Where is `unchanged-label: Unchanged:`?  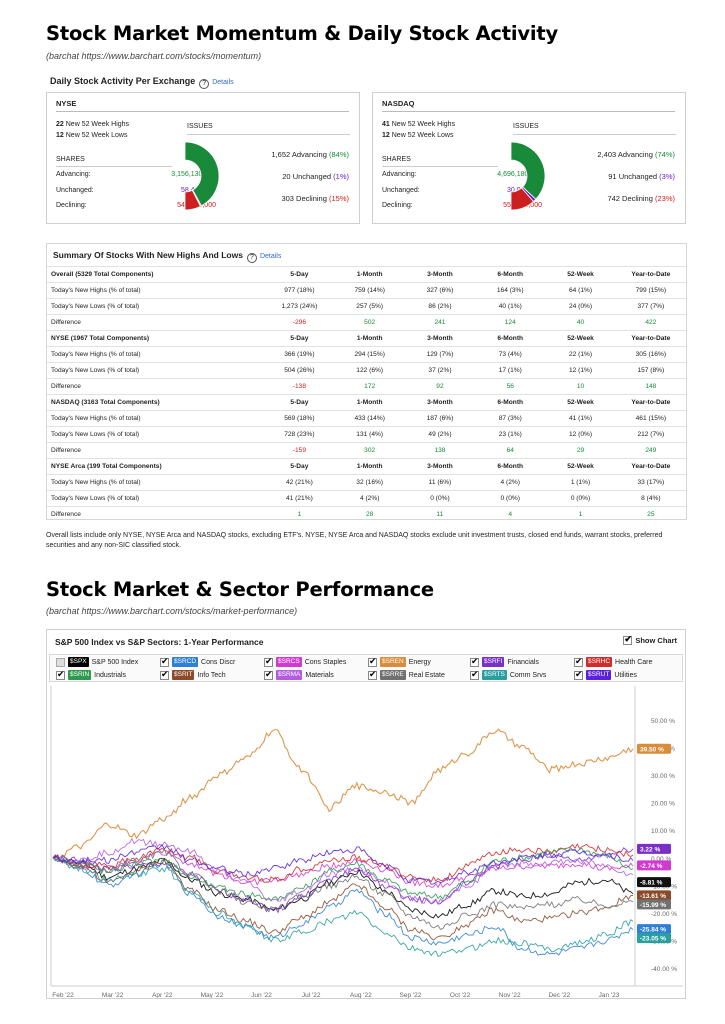 unchanged-label: Unchanged: is located at coordinates (401, 190).